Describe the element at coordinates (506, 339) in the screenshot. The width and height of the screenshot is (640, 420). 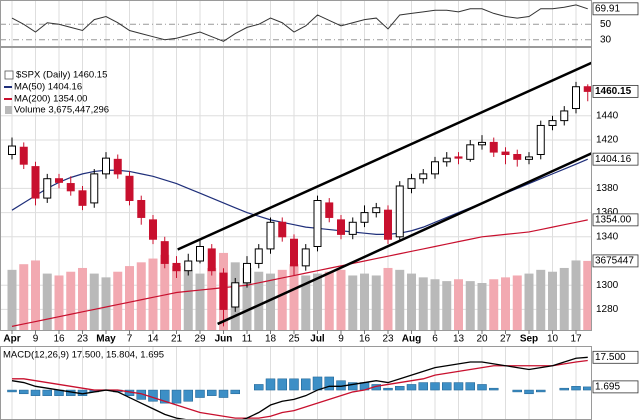
I see `x-tick-label: 27` at that location.